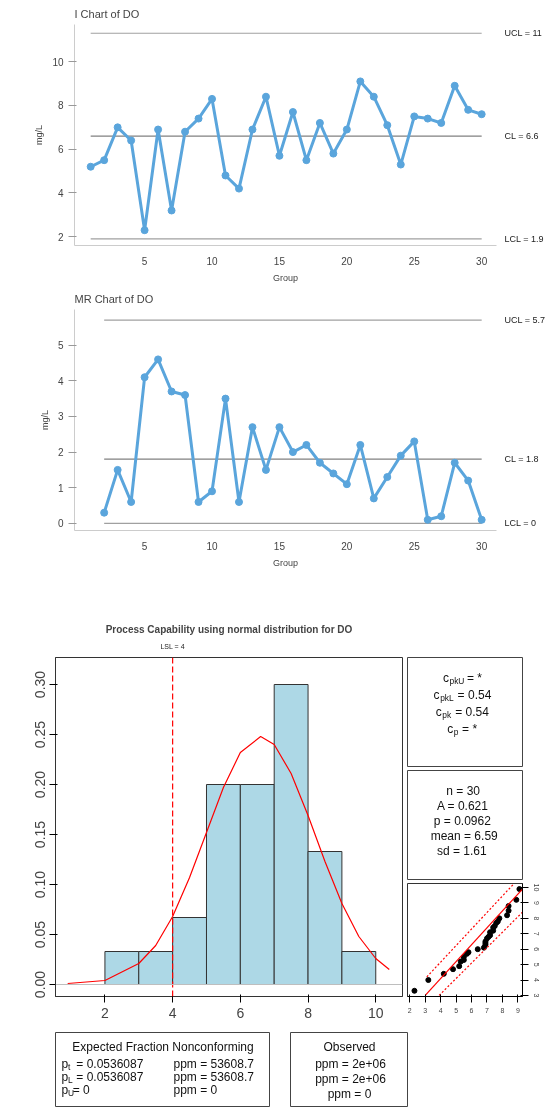 The height and width of the screenshot is (1108, 548). What do you see at coordinates (279, 546) in the screenshot?
I see `x-tick-label: 15` at bounding box center [279, 546].